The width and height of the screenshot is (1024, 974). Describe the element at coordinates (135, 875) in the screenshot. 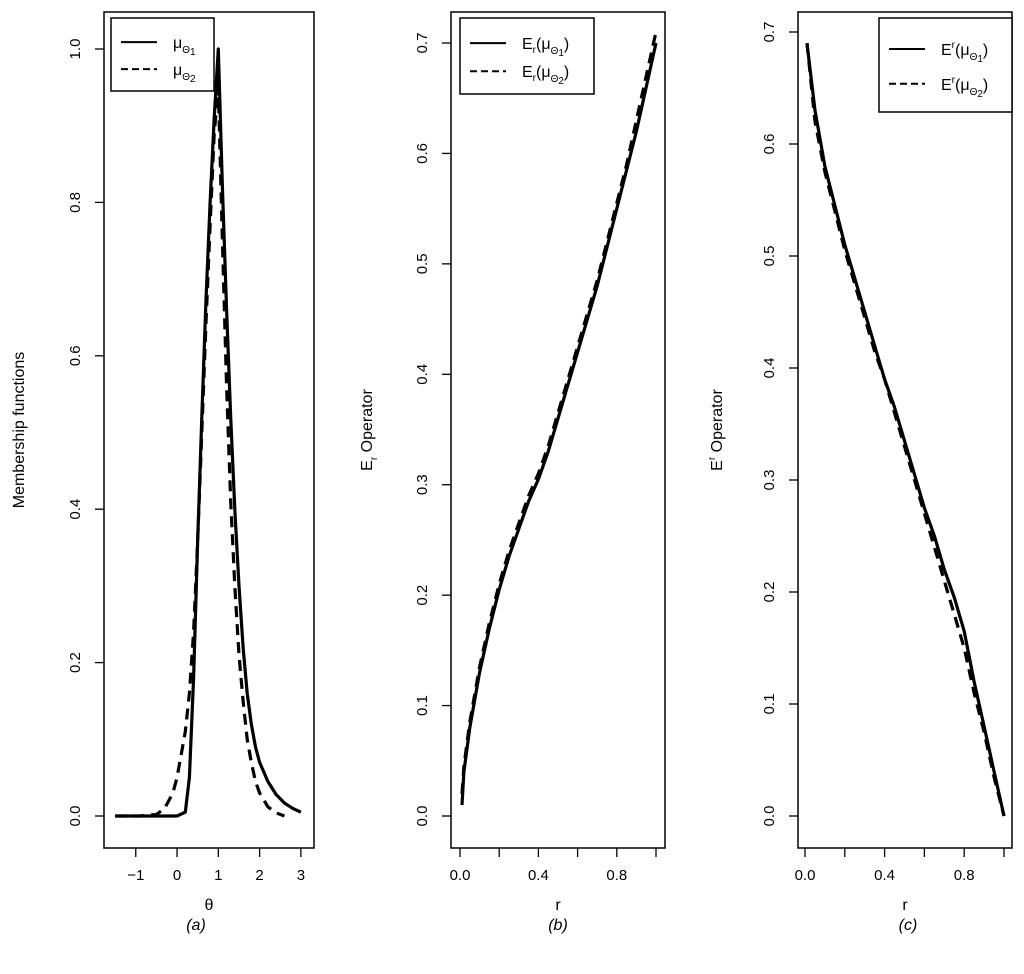

I see `x-tick-label: −1` at that location.